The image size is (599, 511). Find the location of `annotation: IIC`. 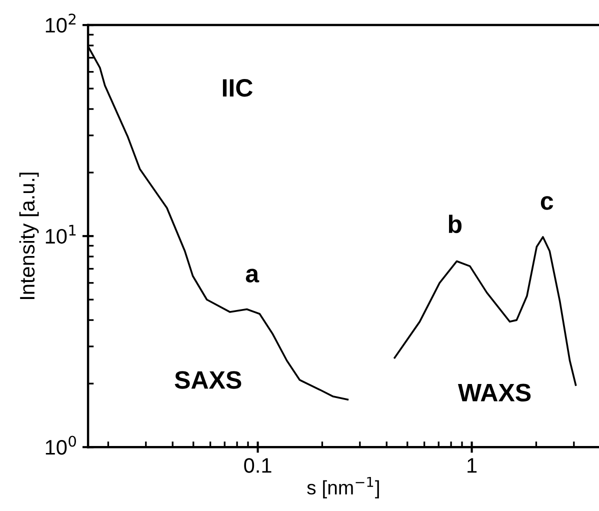

annotation: IIC is located at coordinates (237, 88).